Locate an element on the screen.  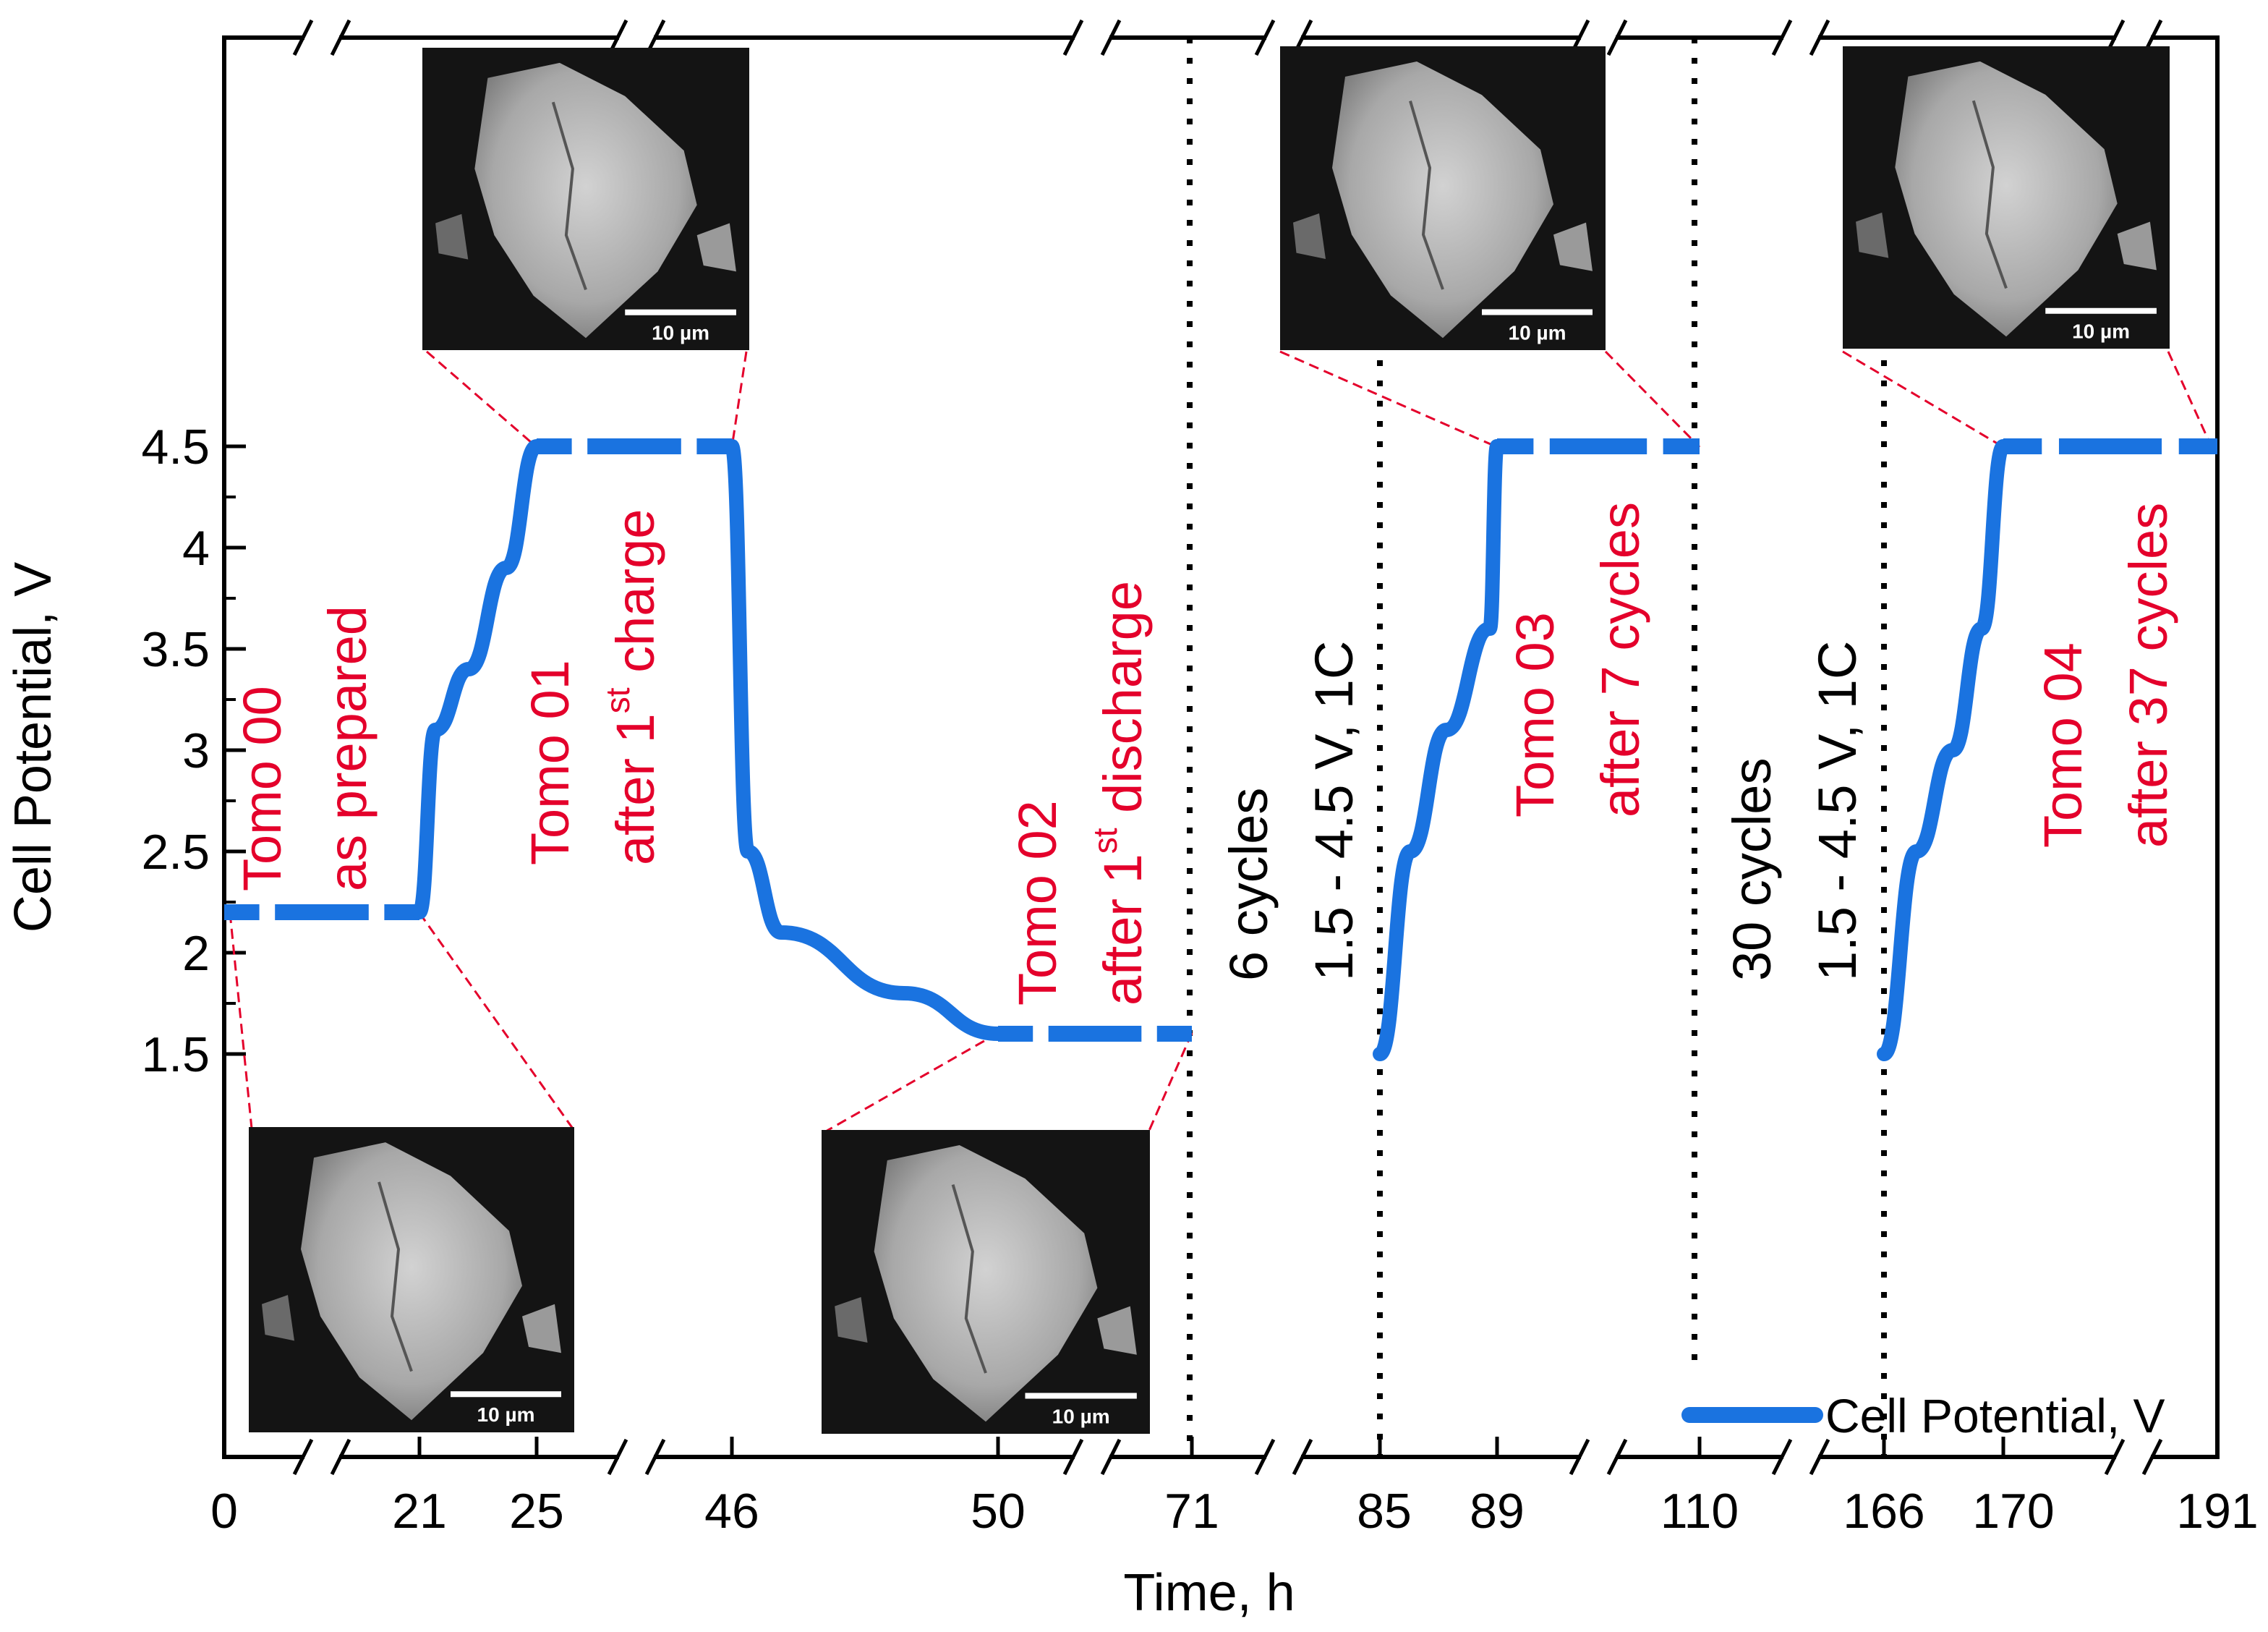
annotation-line1: 30 cycles is located at coordinates (1752, 870).